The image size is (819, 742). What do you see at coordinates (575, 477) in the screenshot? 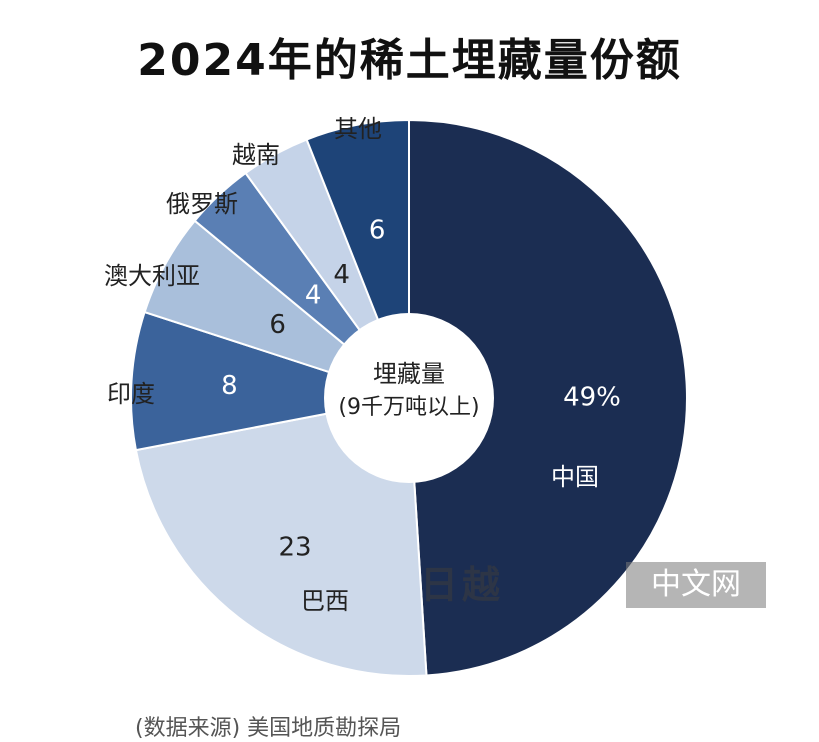
I see `slice-name-label: 中国` at bounding box center [575, 477].